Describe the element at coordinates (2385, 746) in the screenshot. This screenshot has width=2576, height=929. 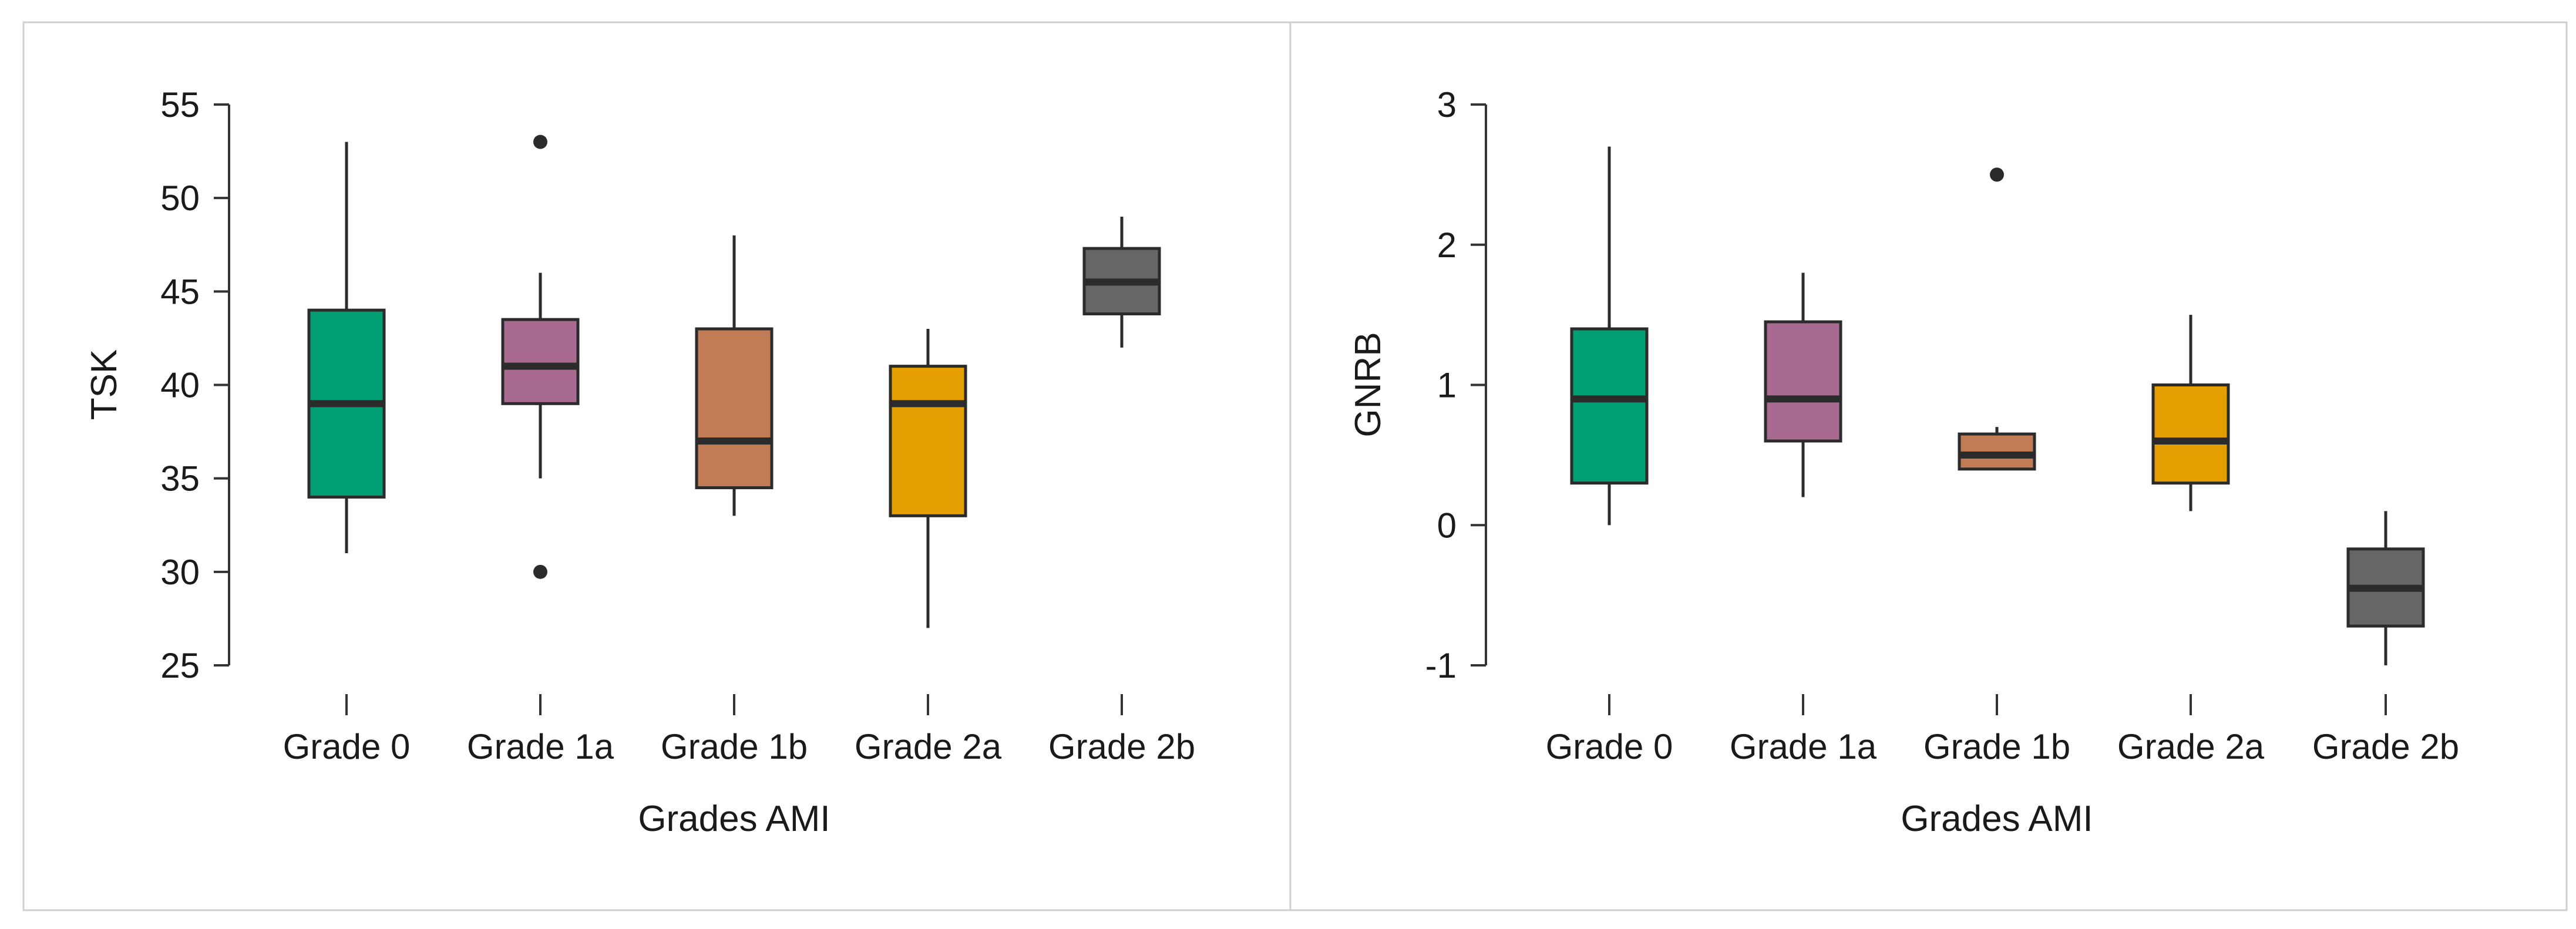
I see `gnrb-x-tick-label-grade-2b: Grade 2b` at that location.